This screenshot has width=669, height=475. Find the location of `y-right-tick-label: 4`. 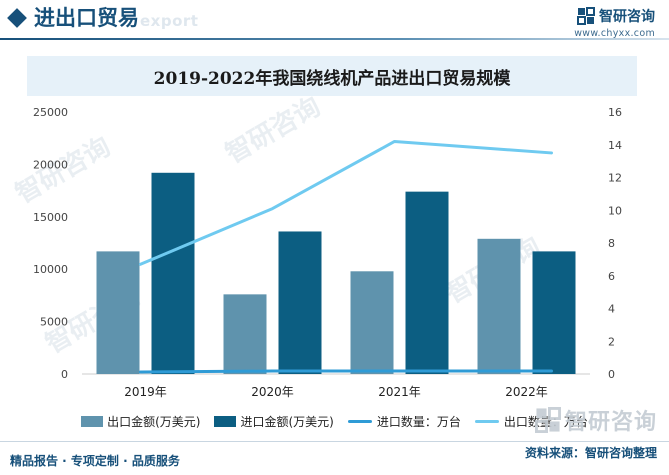

y-right-tick-label: 4 is located at coordinates (611, 309).